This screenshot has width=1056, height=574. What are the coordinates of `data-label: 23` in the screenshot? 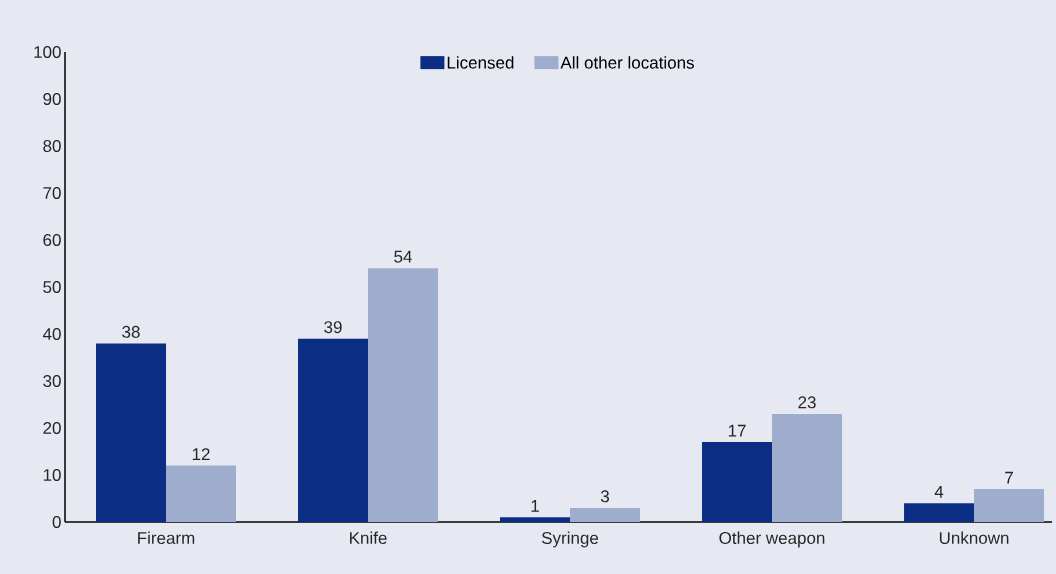 It's located at (807, 402).